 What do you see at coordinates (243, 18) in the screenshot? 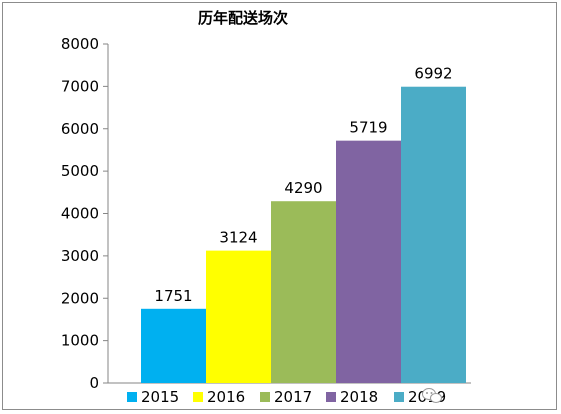
I see `chart-title: 历年配送场次` at bounding box center [243, 18].